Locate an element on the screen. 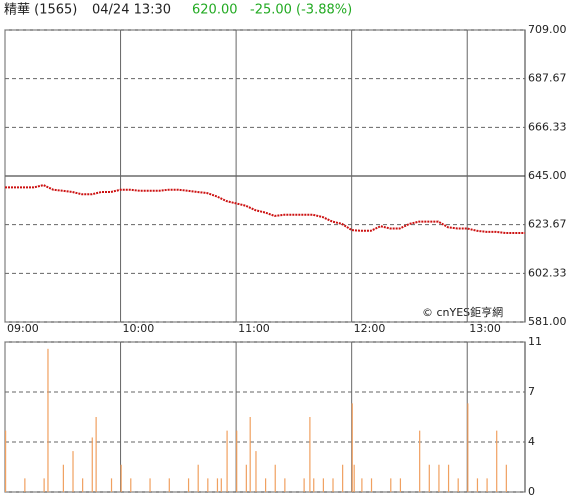 The height and width of the screenshot is (504, 580). y-tick-label: 4 is located at coordinates (531, 441).